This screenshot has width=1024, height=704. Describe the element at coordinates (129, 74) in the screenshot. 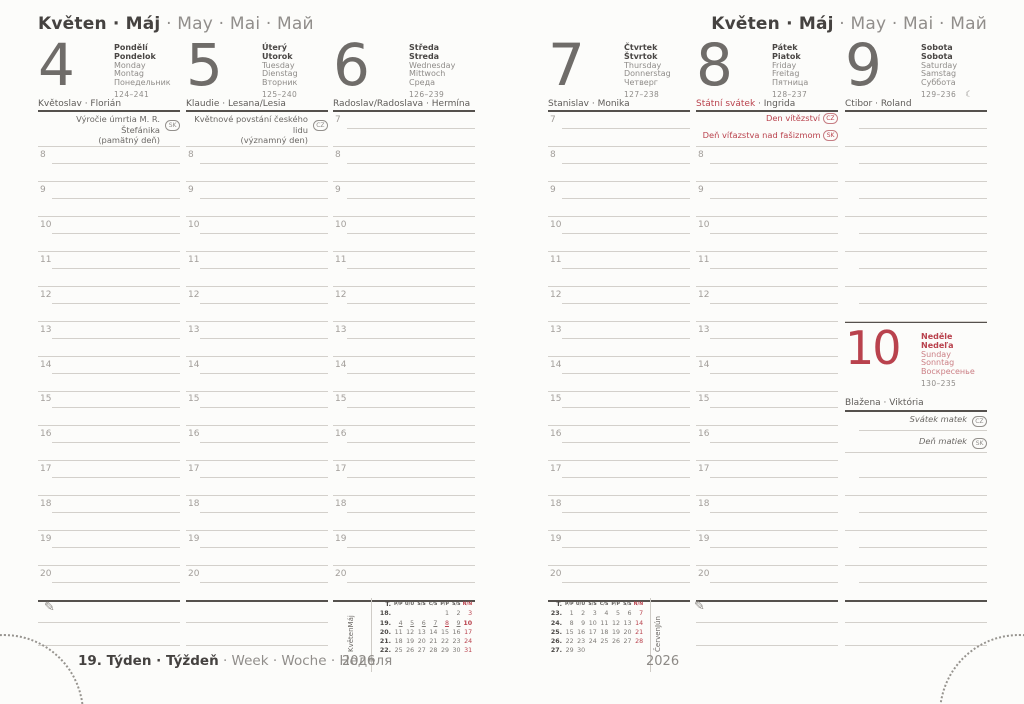

I see `day-name-intl: Montag` at that location.